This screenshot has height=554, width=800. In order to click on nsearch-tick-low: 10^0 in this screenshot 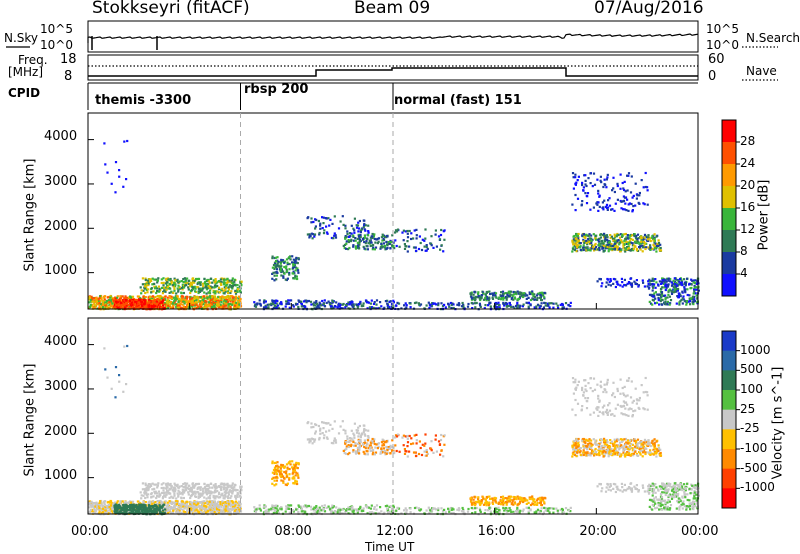, I will do `click(722, 45)`.